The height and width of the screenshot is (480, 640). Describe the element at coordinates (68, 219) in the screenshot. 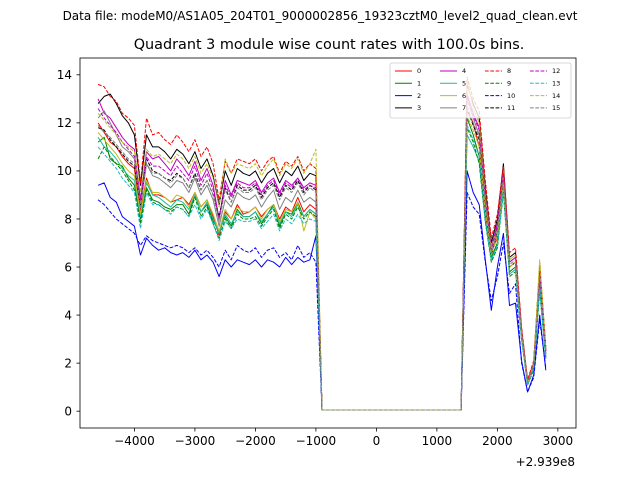

I see `y-tick-label: 8` at that location.